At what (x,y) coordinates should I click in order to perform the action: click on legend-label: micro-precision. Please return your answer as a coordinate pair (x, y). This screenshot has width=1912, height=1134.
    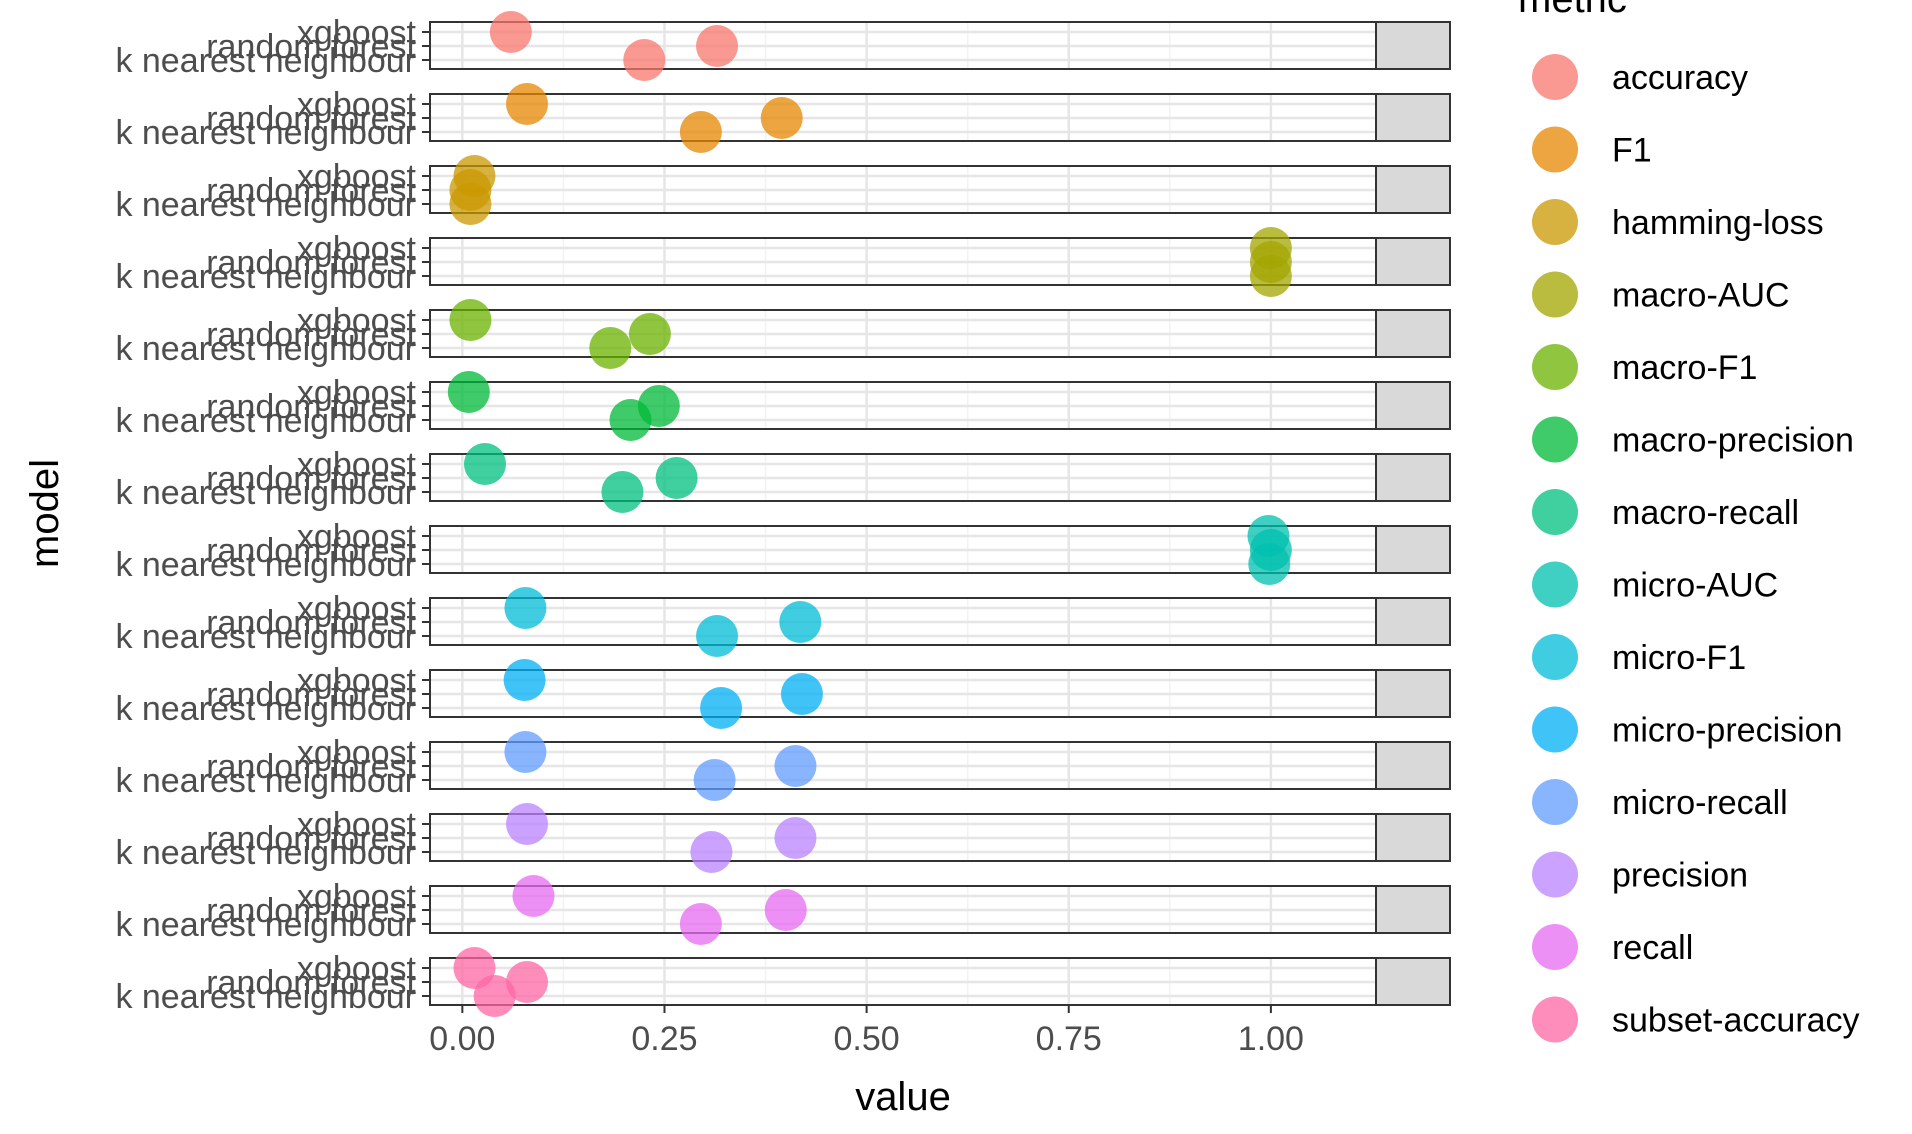
    Looking at the image, I should click on (1727, 731).